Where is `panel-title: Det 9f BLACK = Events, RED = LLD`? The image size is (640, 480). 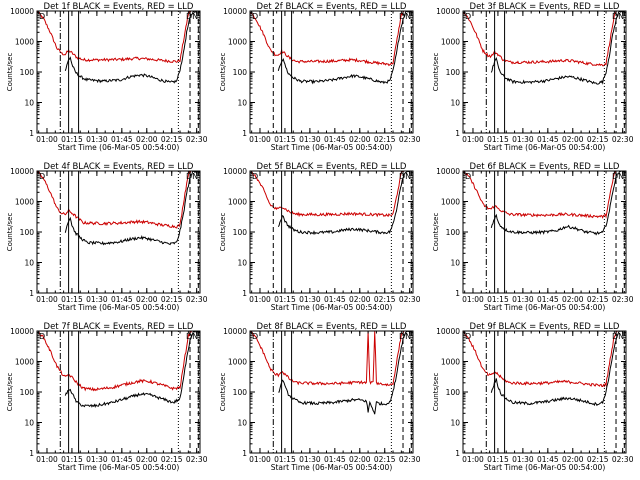
panel-title: Det 9f BLACK = Events, RED = LLD is located at coordinates (545, 327).